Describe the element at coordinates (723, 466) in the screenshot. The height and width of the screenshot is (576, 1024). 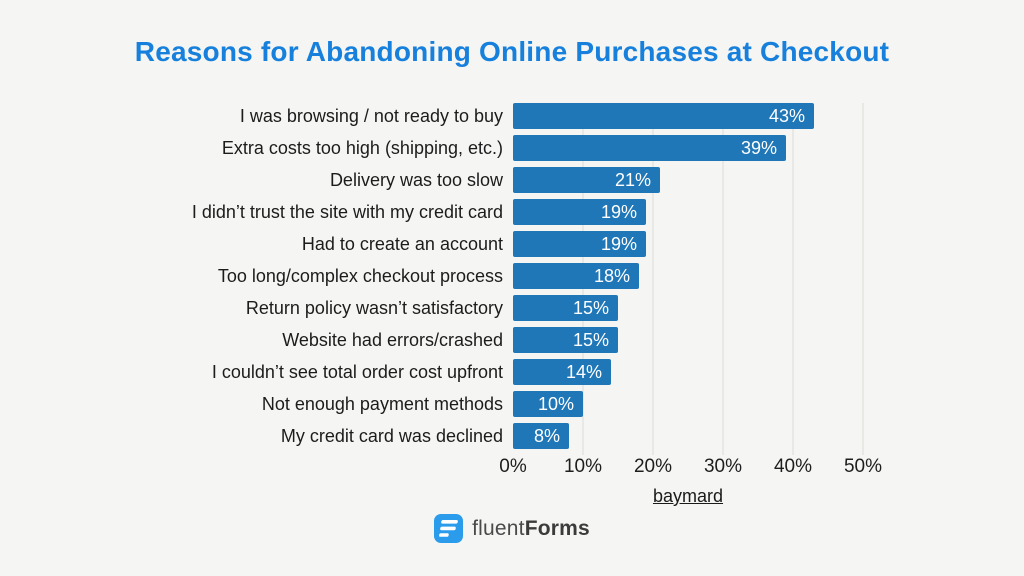
I see `x-tick-label: 30%` at that location.